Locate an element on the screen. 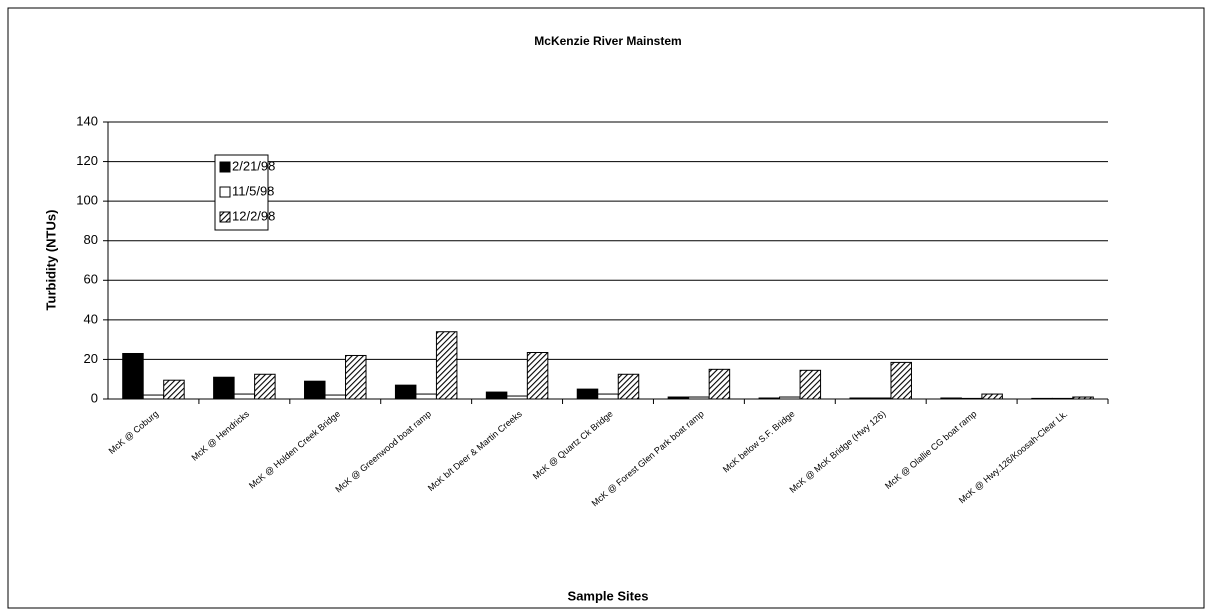  x-axis-label: Sample Sites is located at coordinates (608, 595).